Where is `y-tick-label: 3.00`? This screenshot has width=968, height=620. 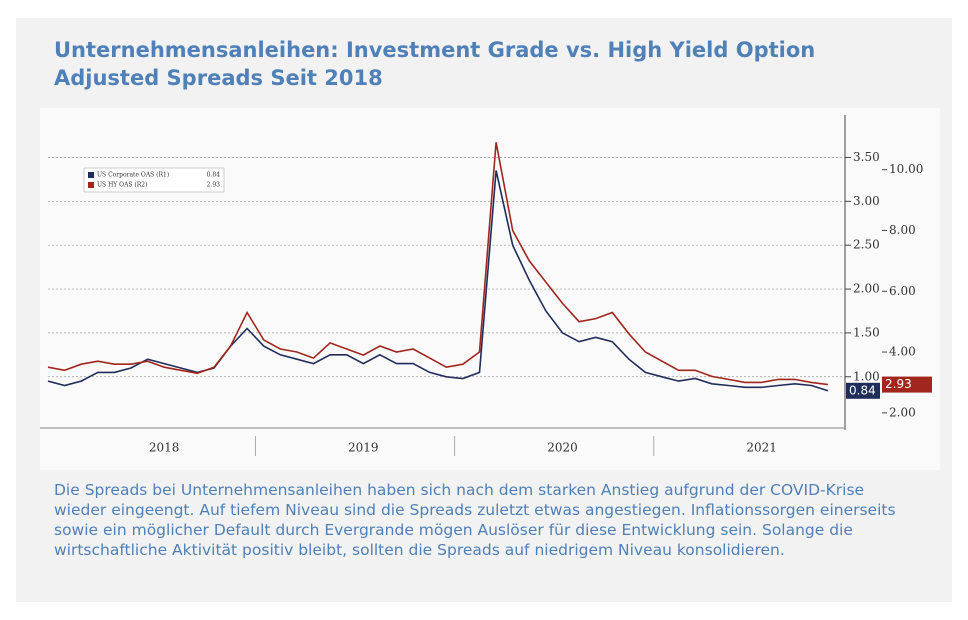 y-tick-label: 3.00 is located at coordinates (866, 201).